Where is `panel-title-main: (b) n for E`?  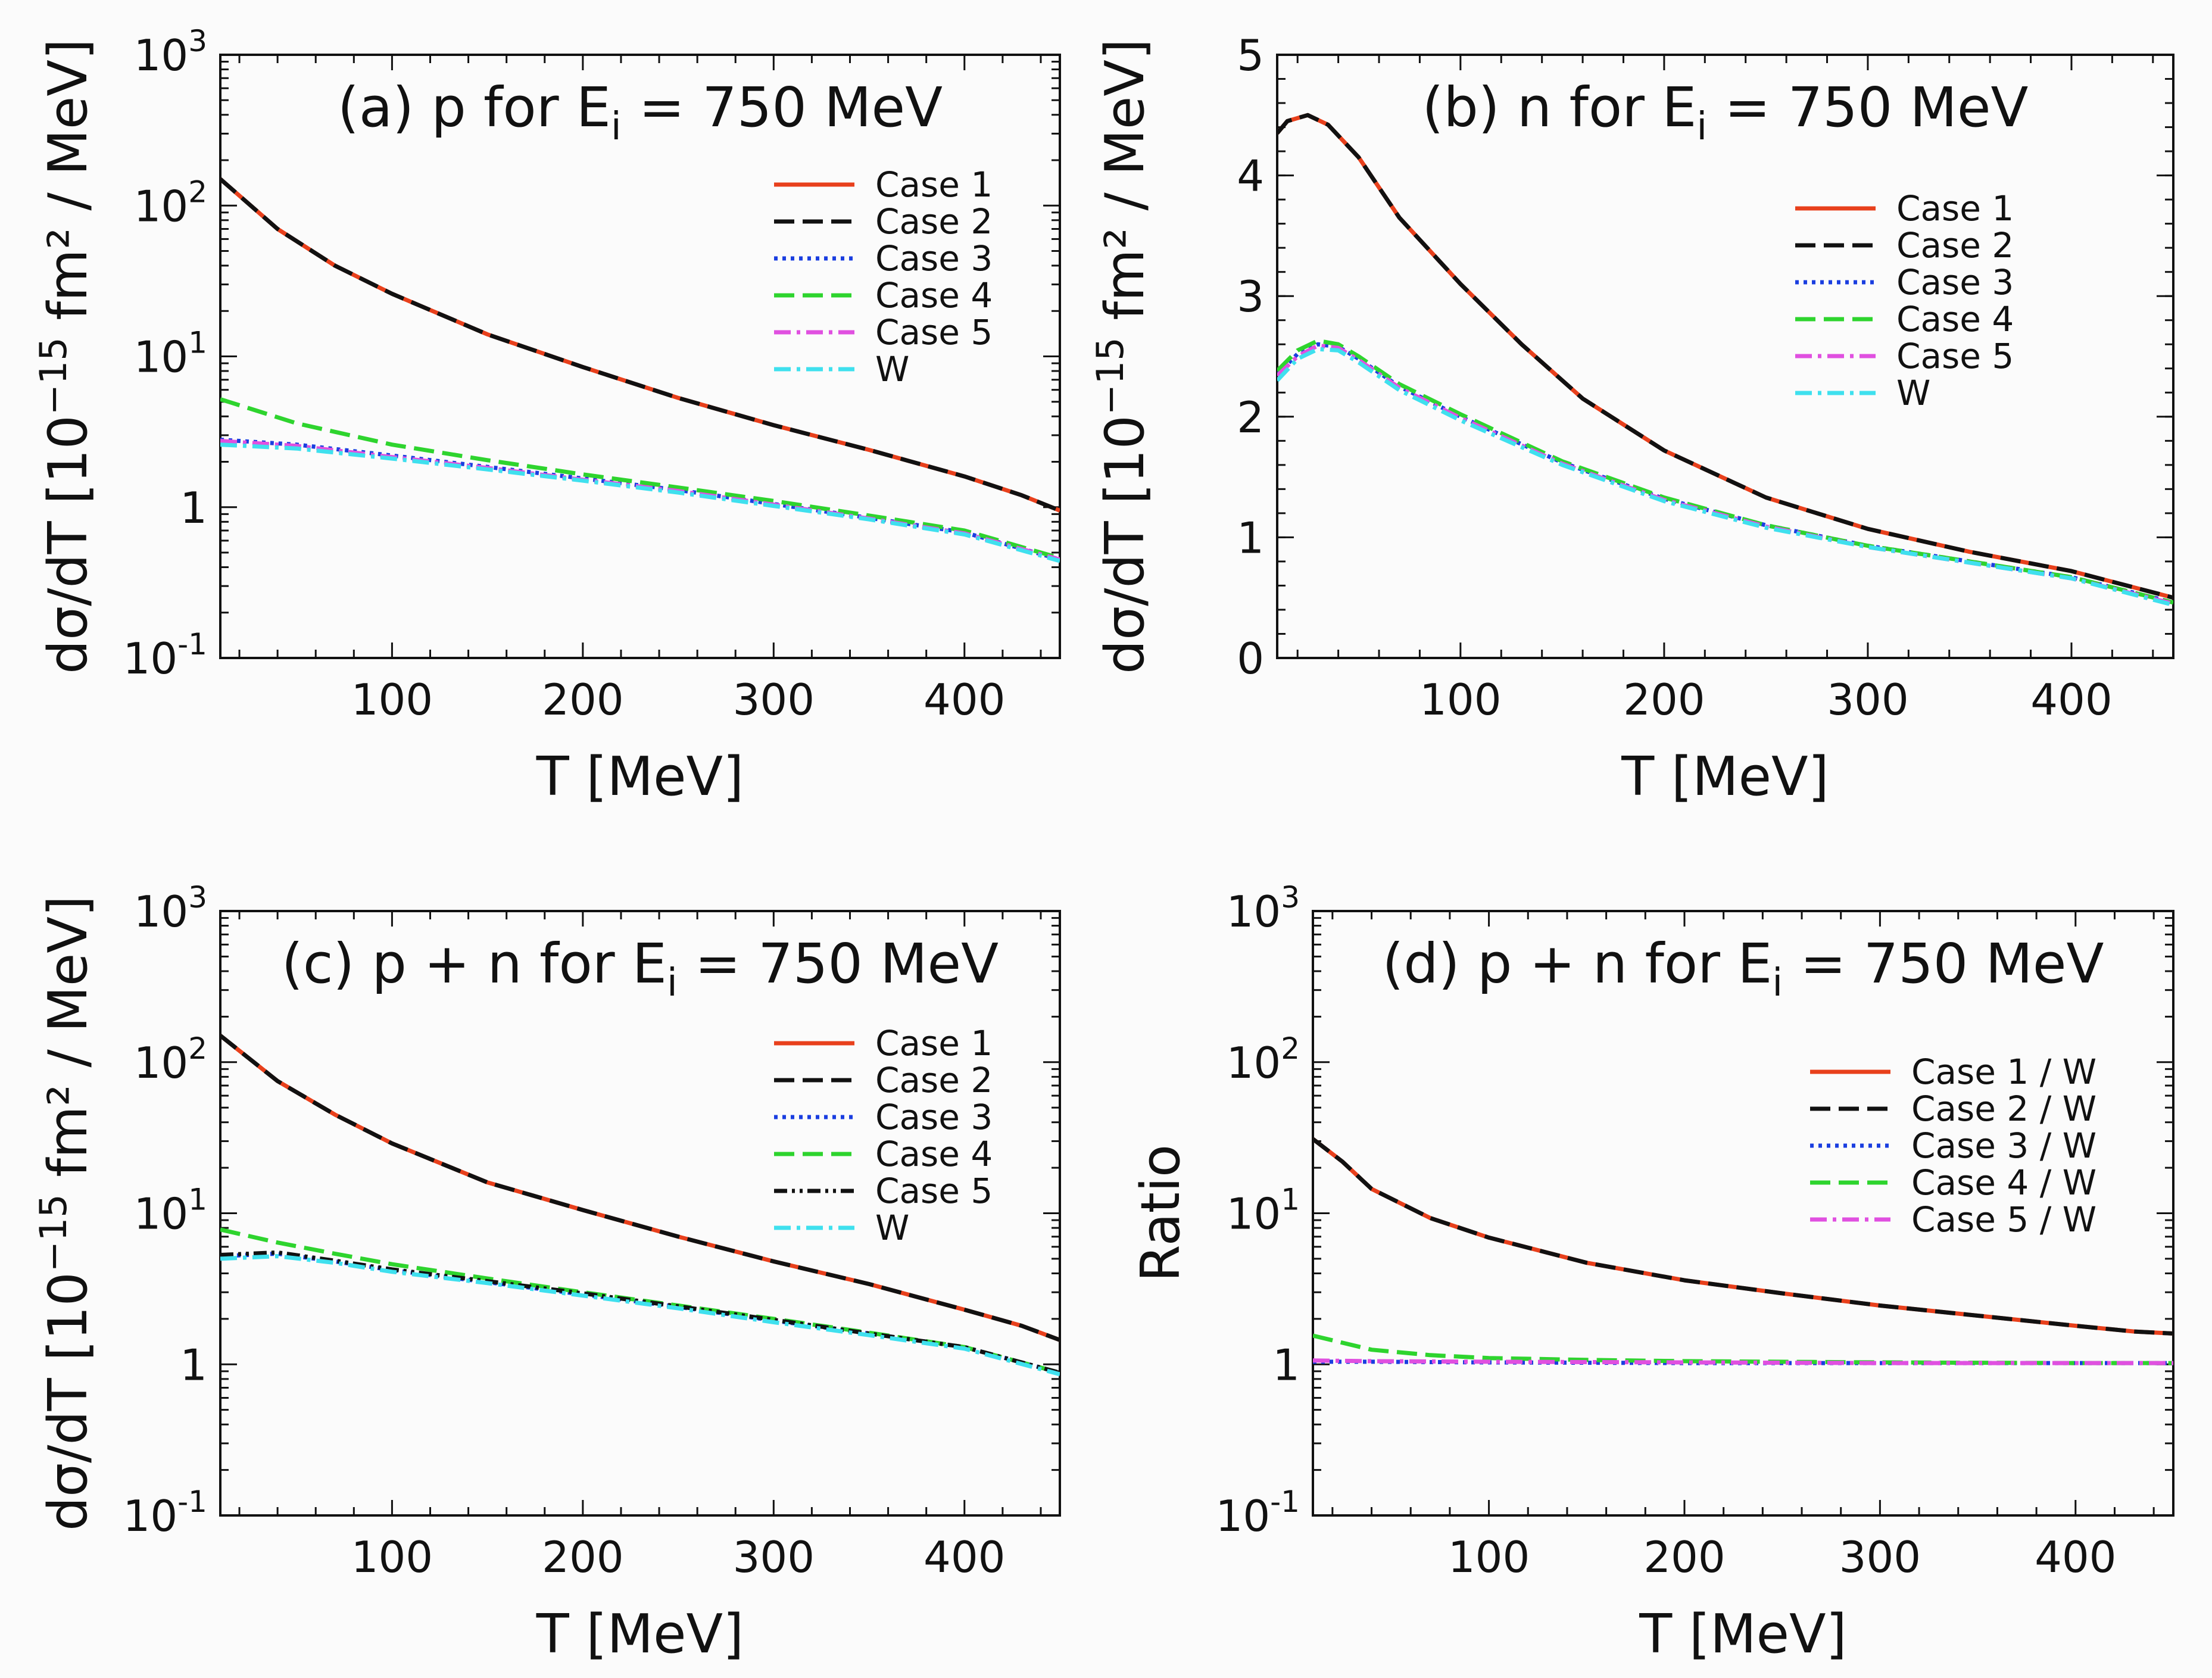 panel-title-main: (b) n for E is located at coordinates (1559, 107).